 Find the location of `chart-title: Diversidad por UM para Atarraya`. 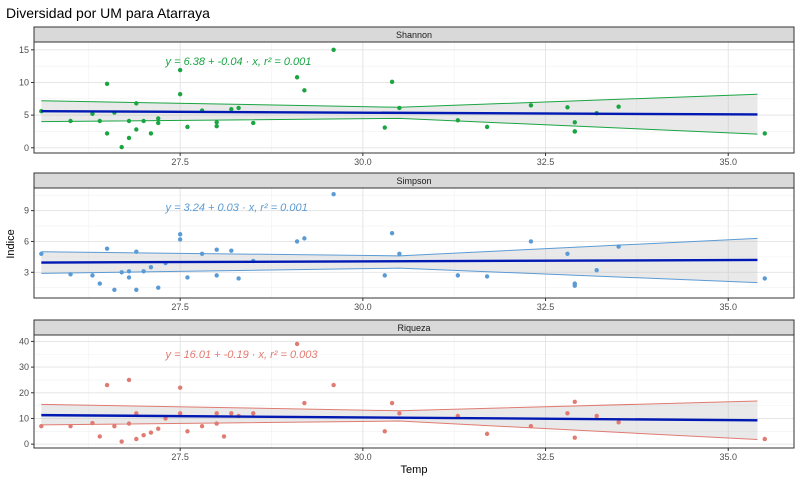

chart-title: Diversidad por UM para Atarraya is located at coordinates (108, 13).